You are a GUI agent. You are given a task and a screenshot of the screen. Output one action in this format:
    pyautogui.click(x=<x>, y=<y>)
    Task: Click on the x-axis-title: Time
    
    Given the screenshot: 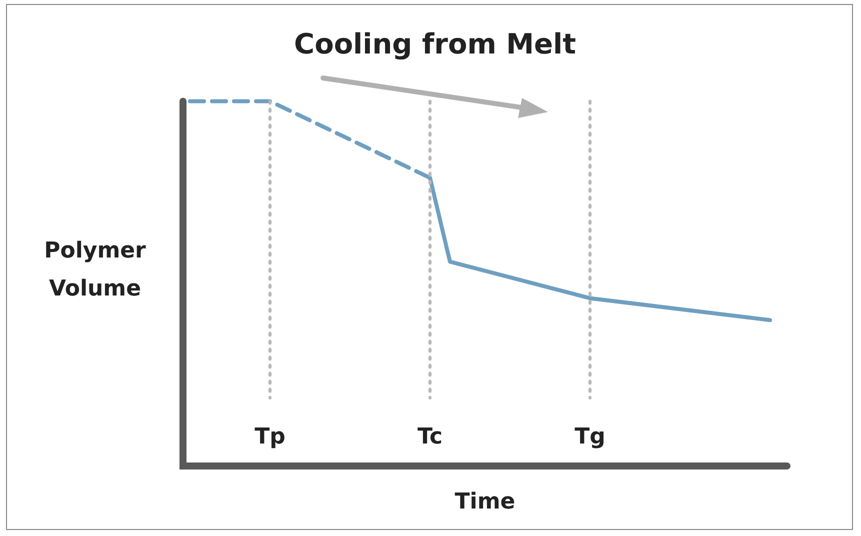 What is the action you would take?
    pyautogui.click(x=485, y=502)
    